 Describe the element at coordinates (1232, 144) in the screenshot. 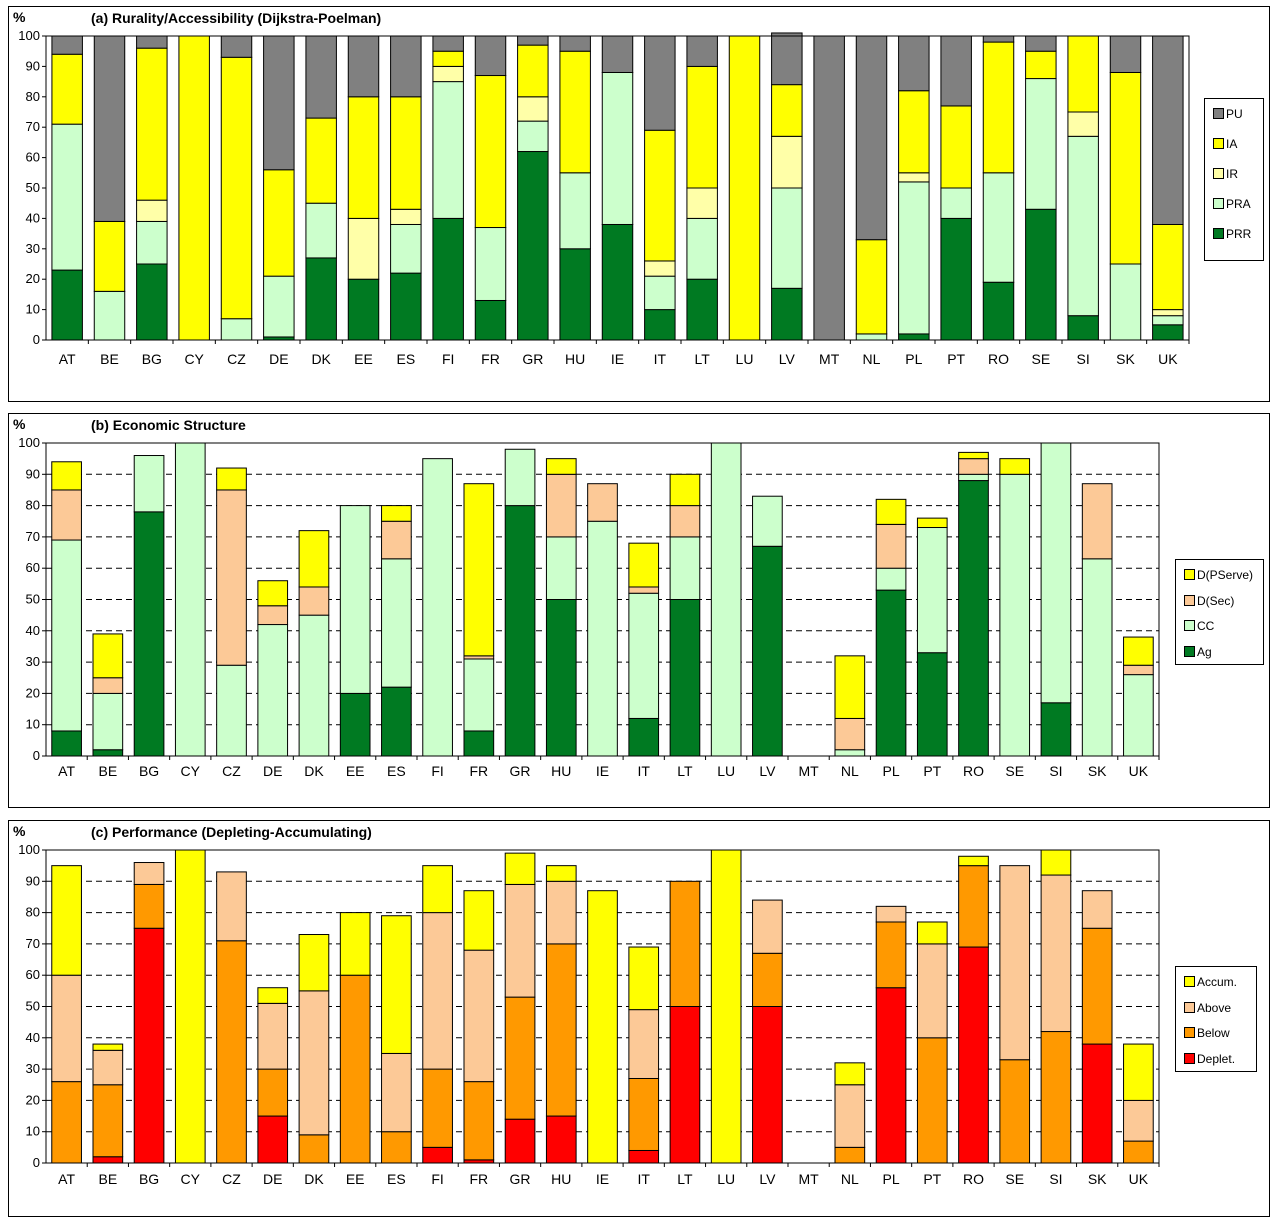

I see `legend-label: IA` at that location.